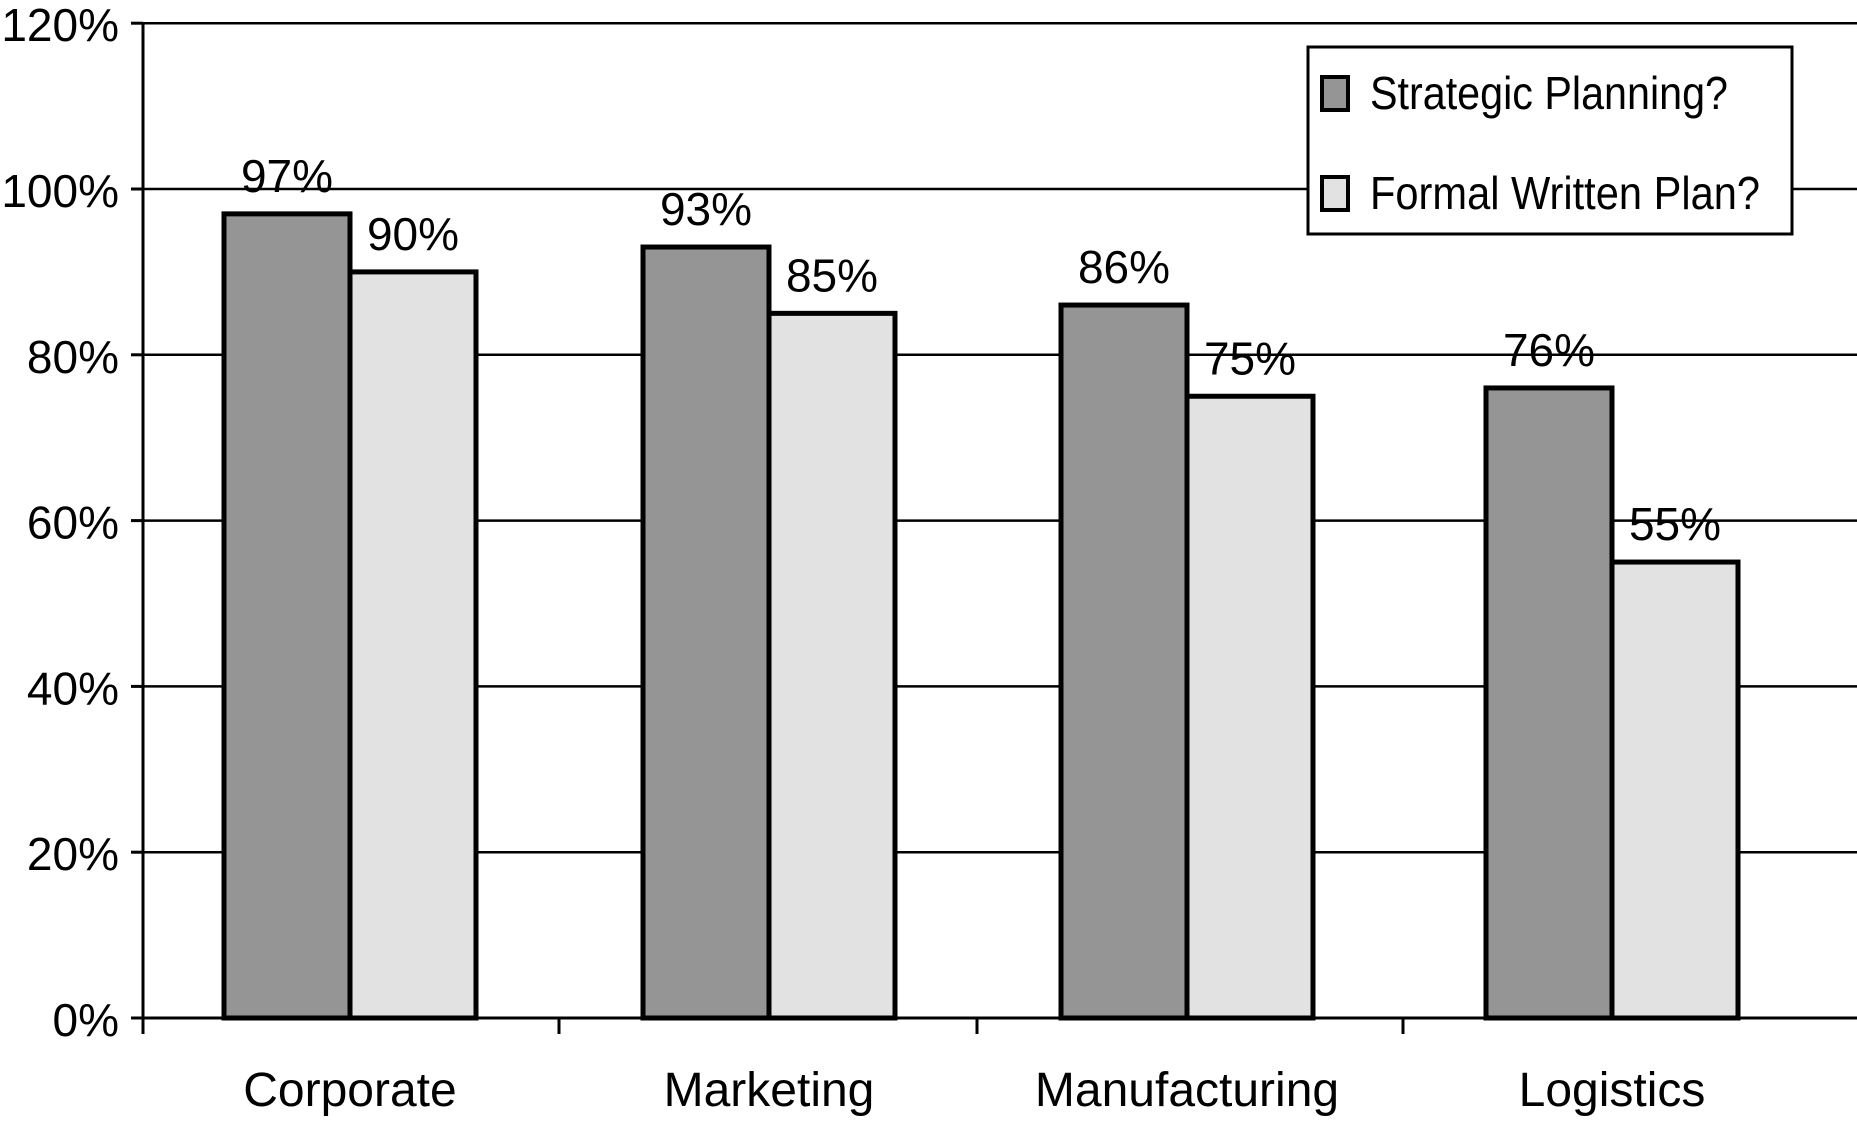 This screenshot has height=1128, width=1857. I want to click on legend-label-strategic-planning: Strategic Planning?, so click(1549, 93).